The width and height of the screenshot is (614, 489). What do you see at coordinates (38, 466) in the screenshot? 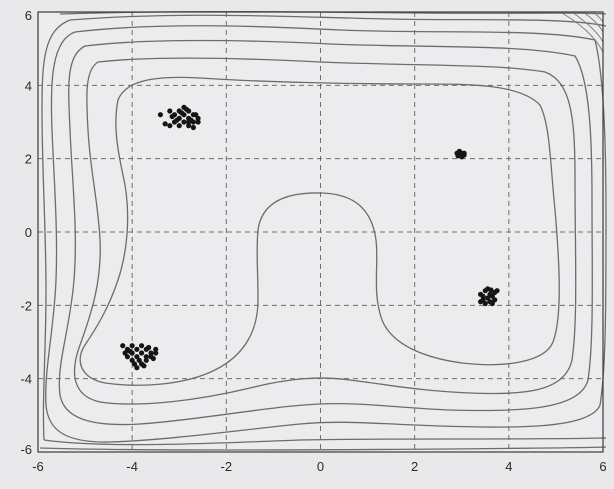
I see `x-tick-label: -6` at bounding box center [38, 466].